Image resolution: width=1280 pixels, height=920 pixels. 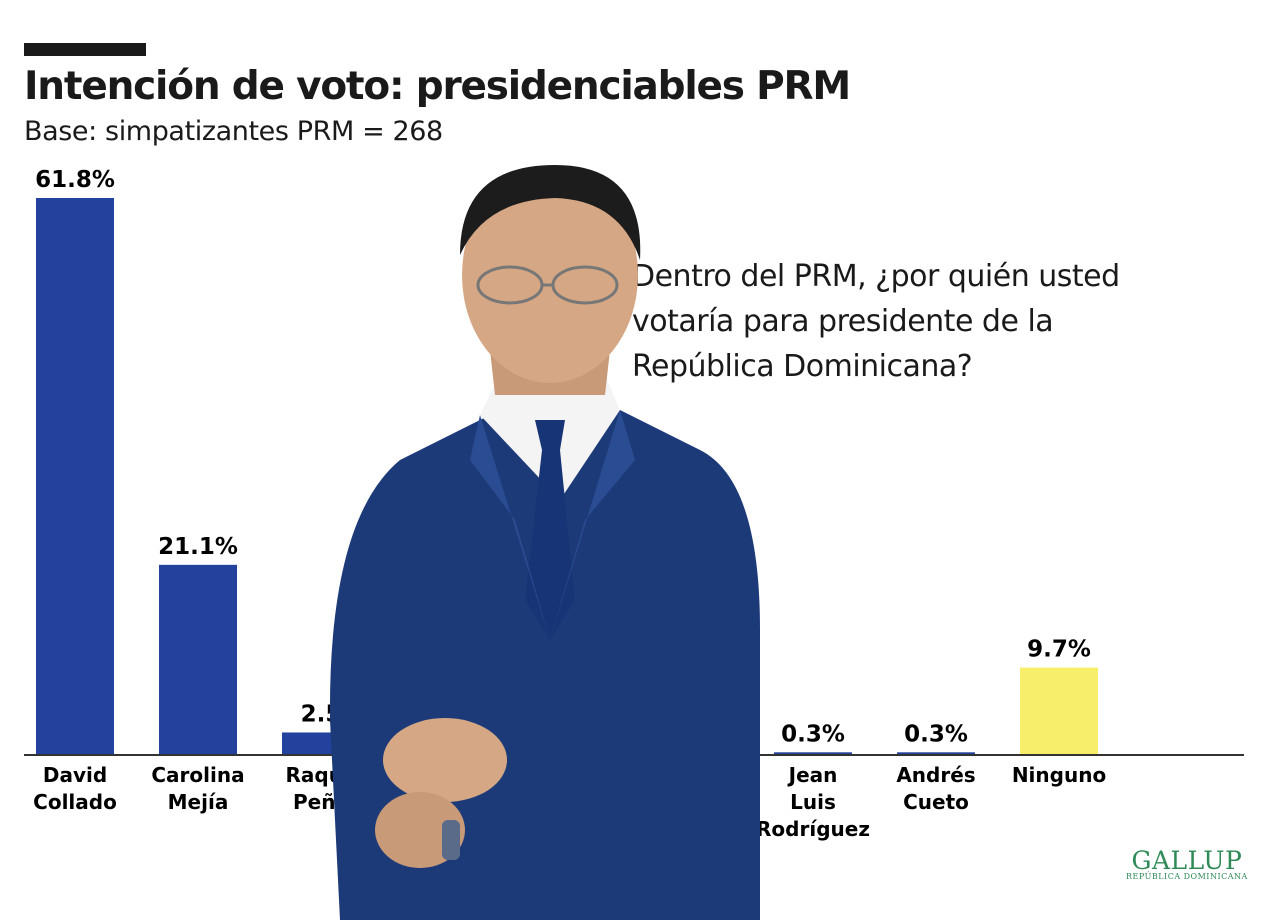 What do you see at coordinates (812, 775) in the screenshot?
I see `category-label-6-0: Jean` at bounding box center [812, 775].